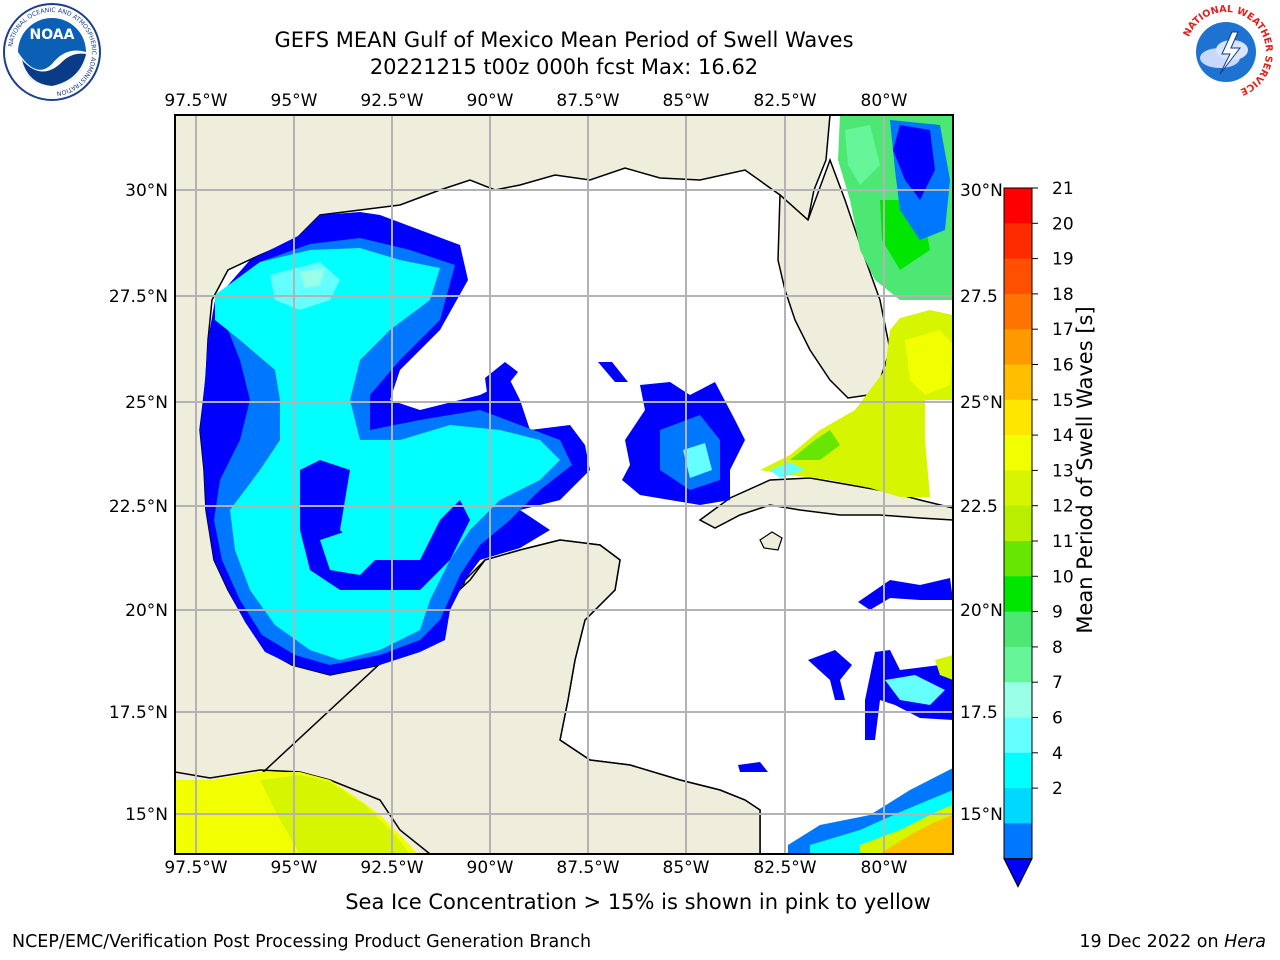  I want to click on swell-atlantic-dark, so click(914, 162).